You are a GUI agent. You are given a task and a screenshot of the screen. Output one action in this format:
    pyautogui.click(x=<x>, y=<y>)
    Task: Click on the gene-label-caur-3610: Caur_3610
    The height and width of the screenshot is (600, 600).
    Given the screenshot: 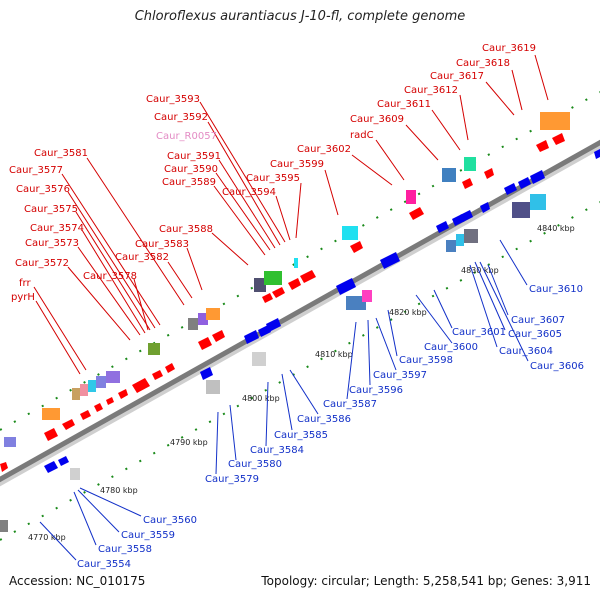 What is the action you would take?
    pyautogui.click(x=556, y=289)
    